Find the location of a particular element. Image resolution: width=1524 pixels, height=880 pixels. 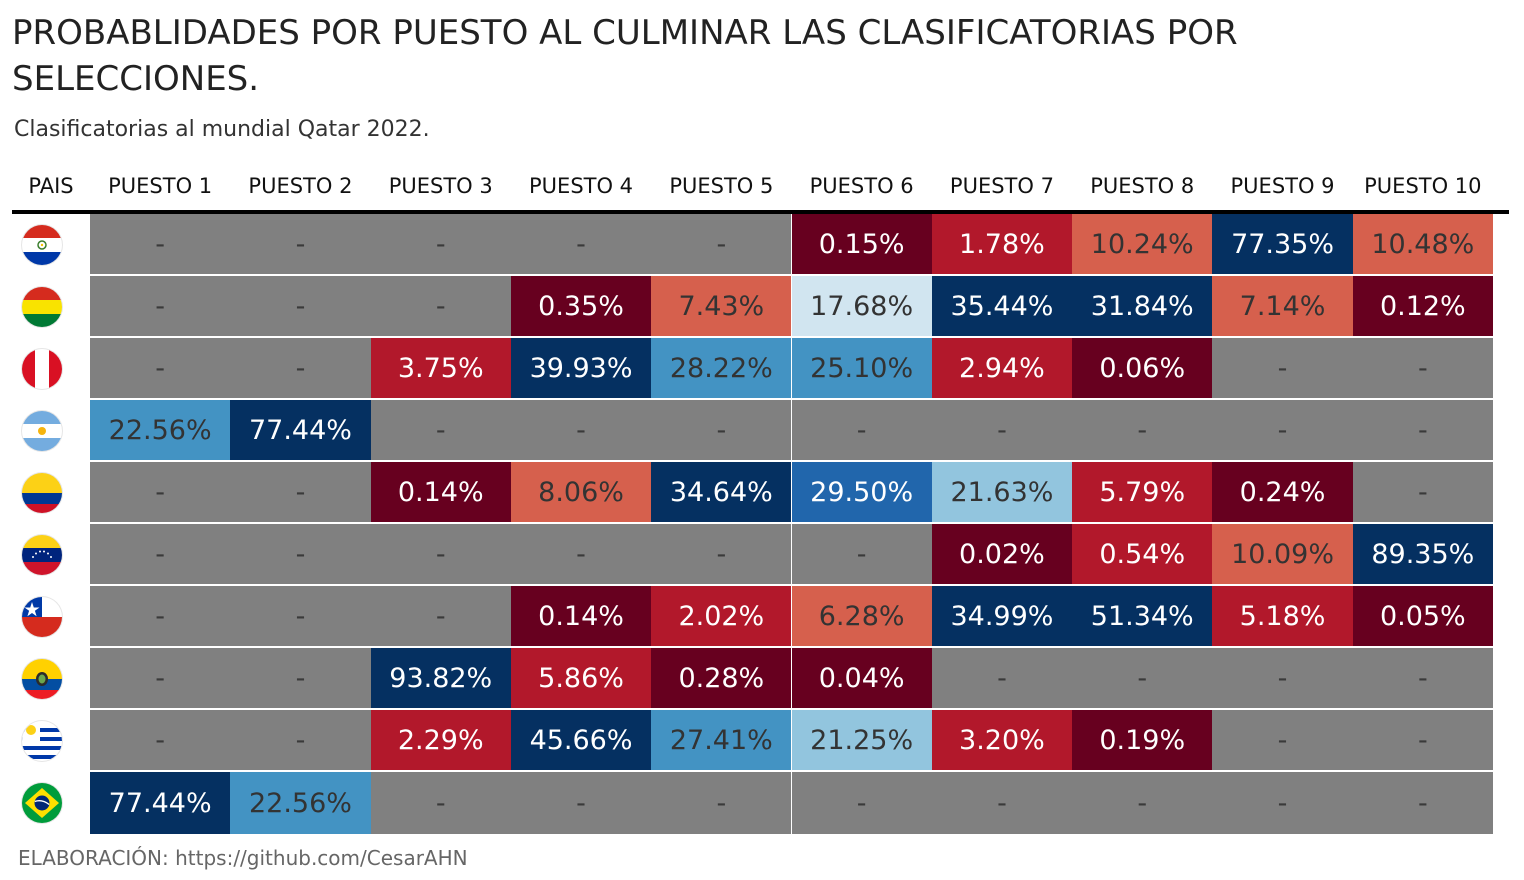

header-rule is located at coordinates (760, 212).